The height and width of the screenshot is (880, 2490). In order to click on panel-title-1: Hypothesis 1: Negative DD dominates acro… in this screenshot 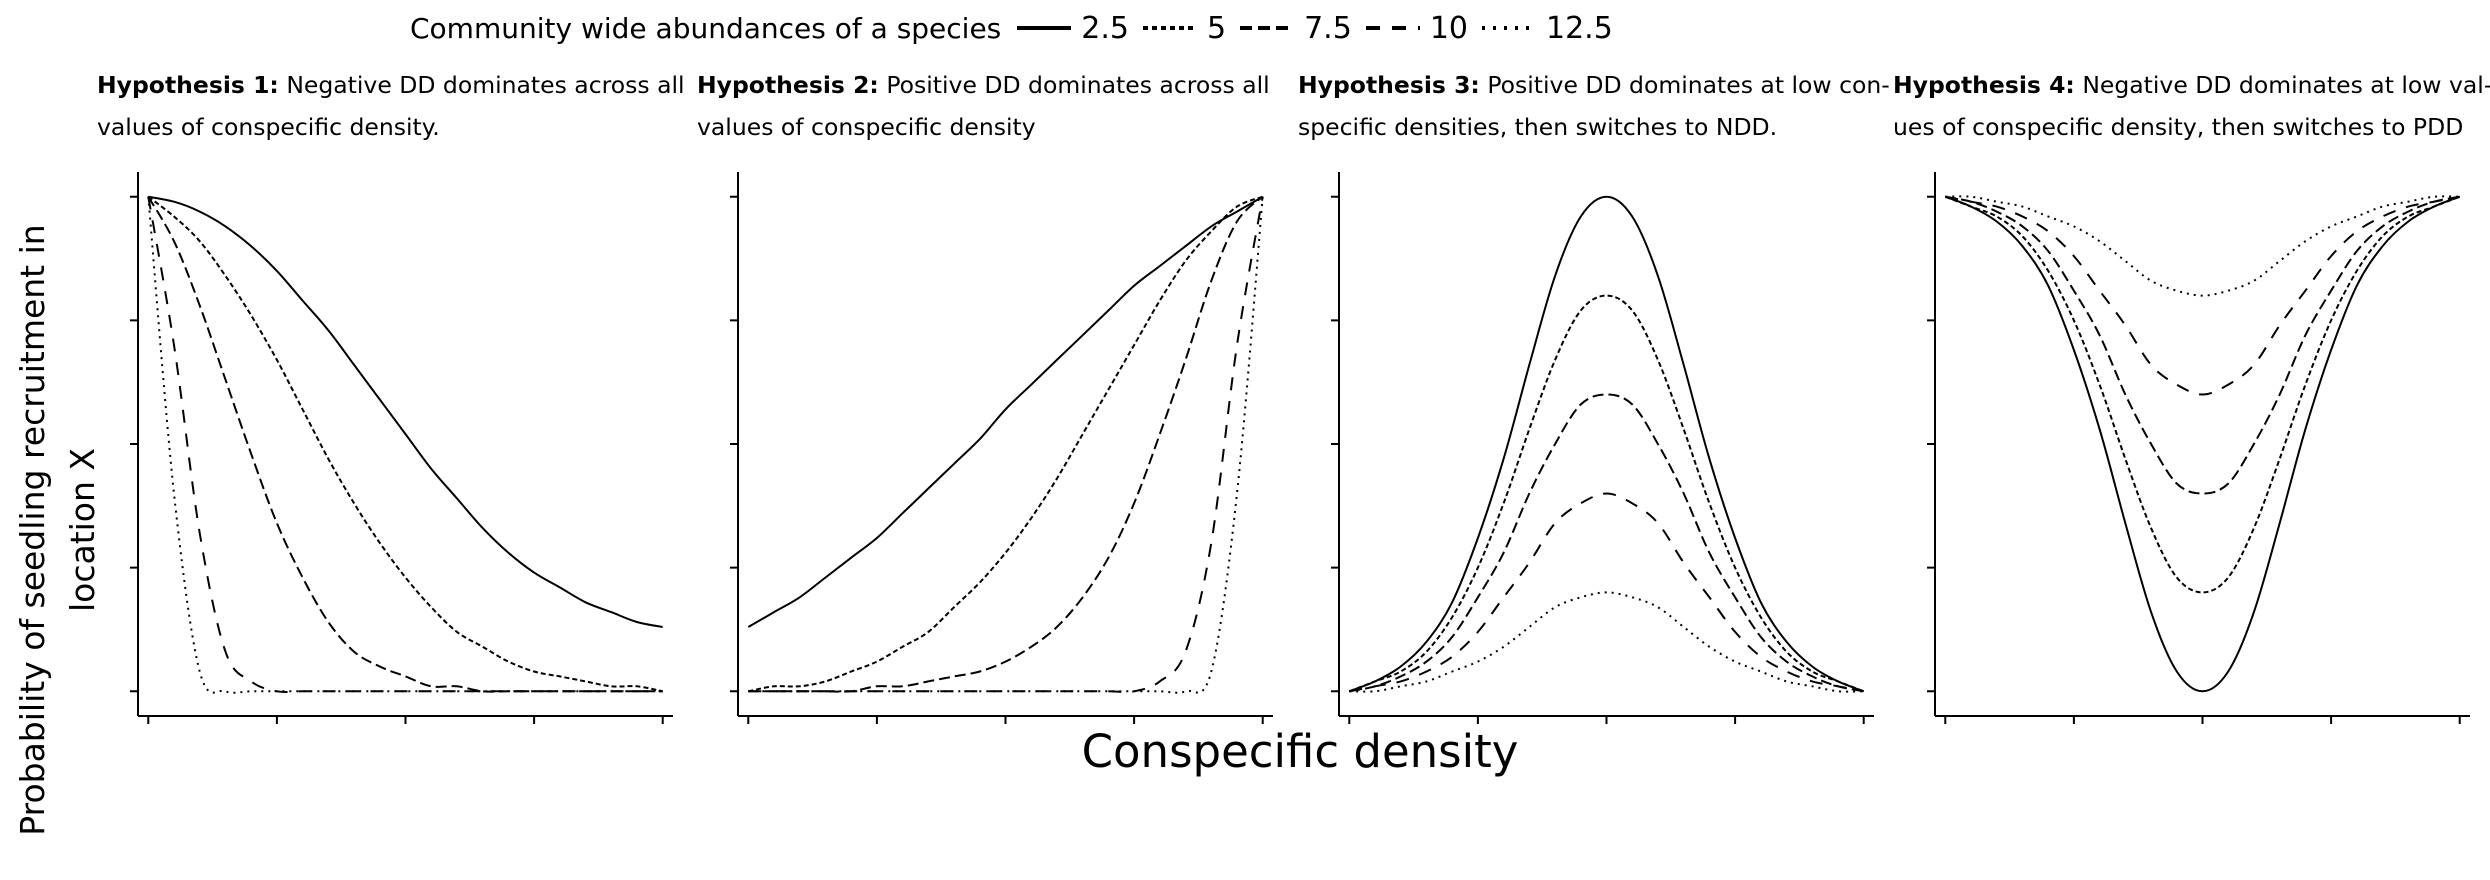, I will do `click(397, 106)`.